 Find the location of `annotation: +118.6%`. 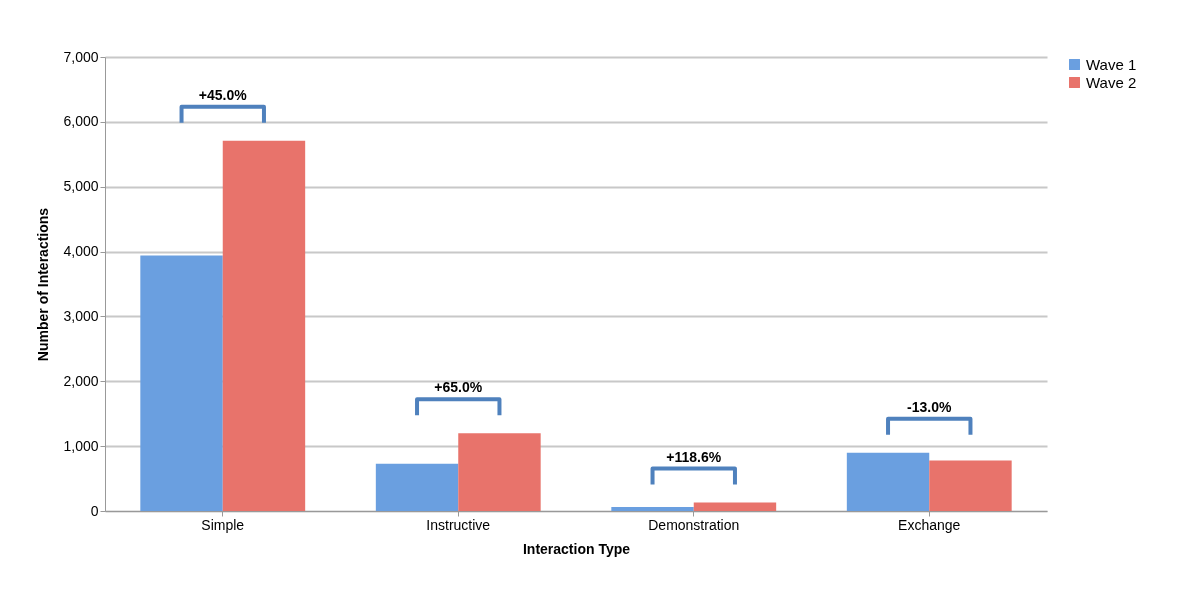

annotation: +118.6% is located at coordinates (694, 456).